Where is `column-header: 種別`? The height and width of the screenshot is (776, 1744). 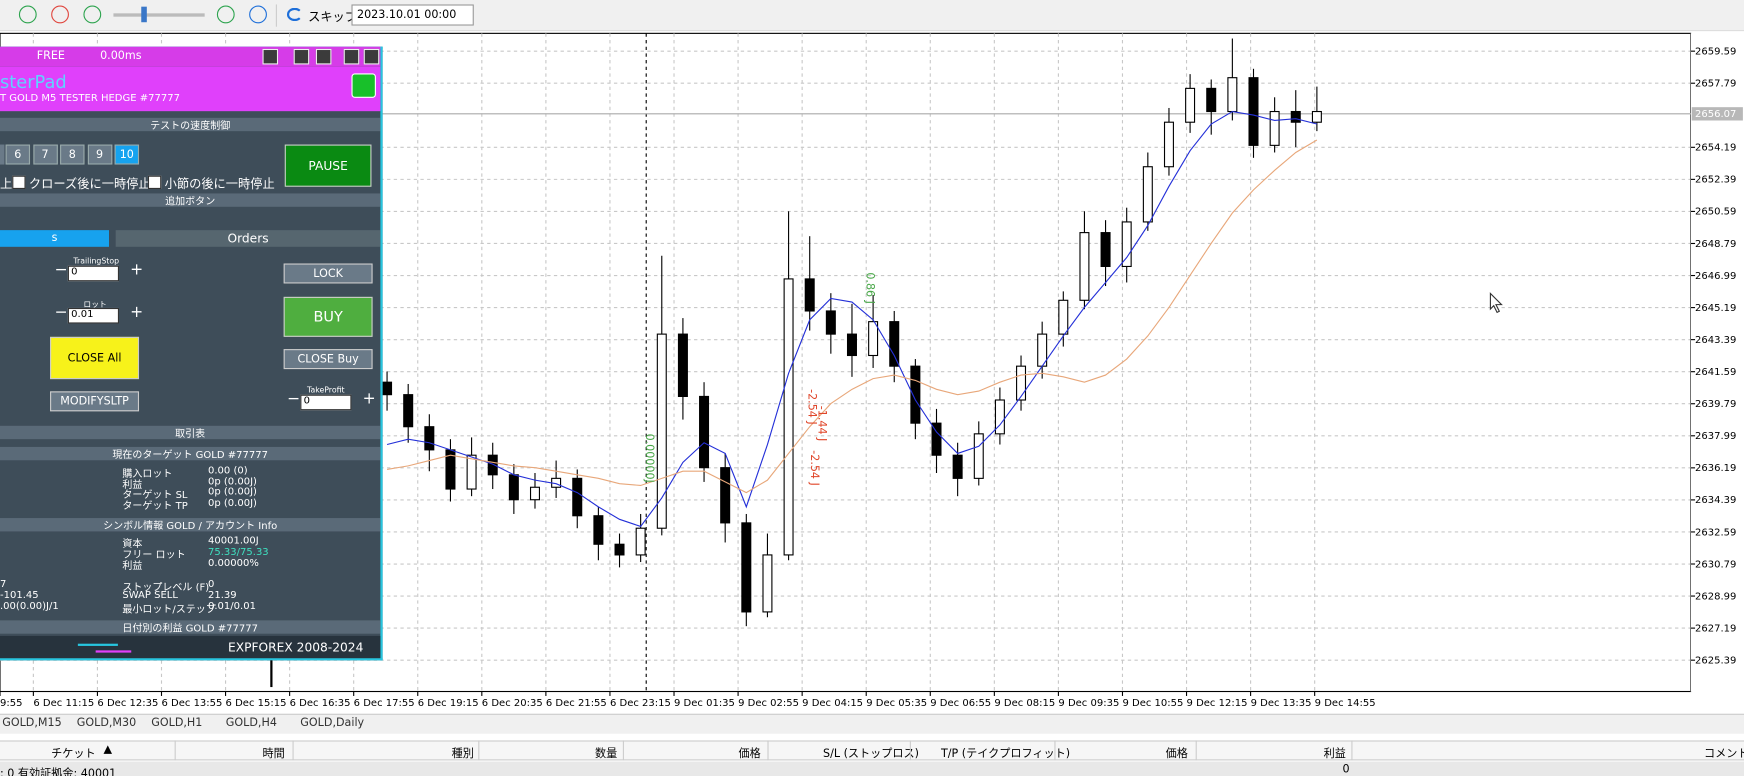 column-header: 種別 is located at coordinates (462, 754).